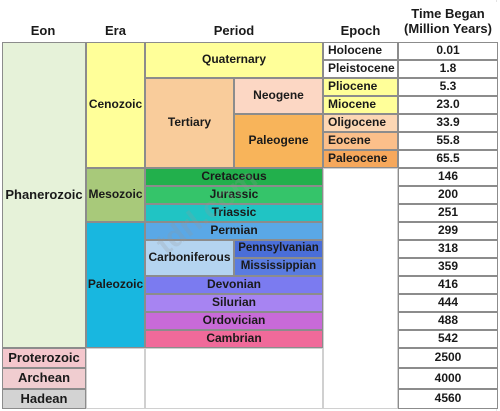  What do you see at coordinates (44, 399) in the screenshot?
I see `eon-hadean: Hadean` at bounding box center [44, 399].